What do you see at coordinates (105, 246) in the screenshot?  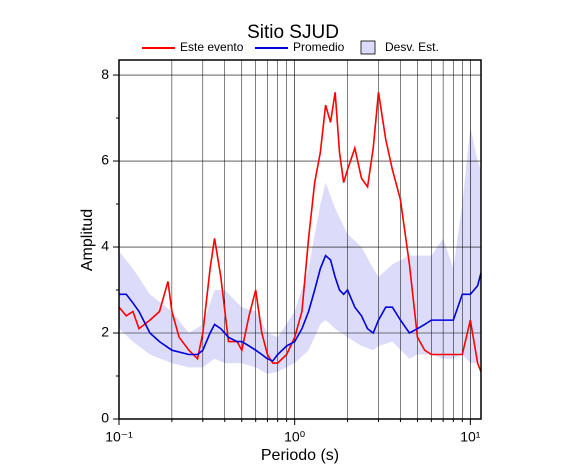 I see `y-tick-label: 4` at bounding box center [105, 246].